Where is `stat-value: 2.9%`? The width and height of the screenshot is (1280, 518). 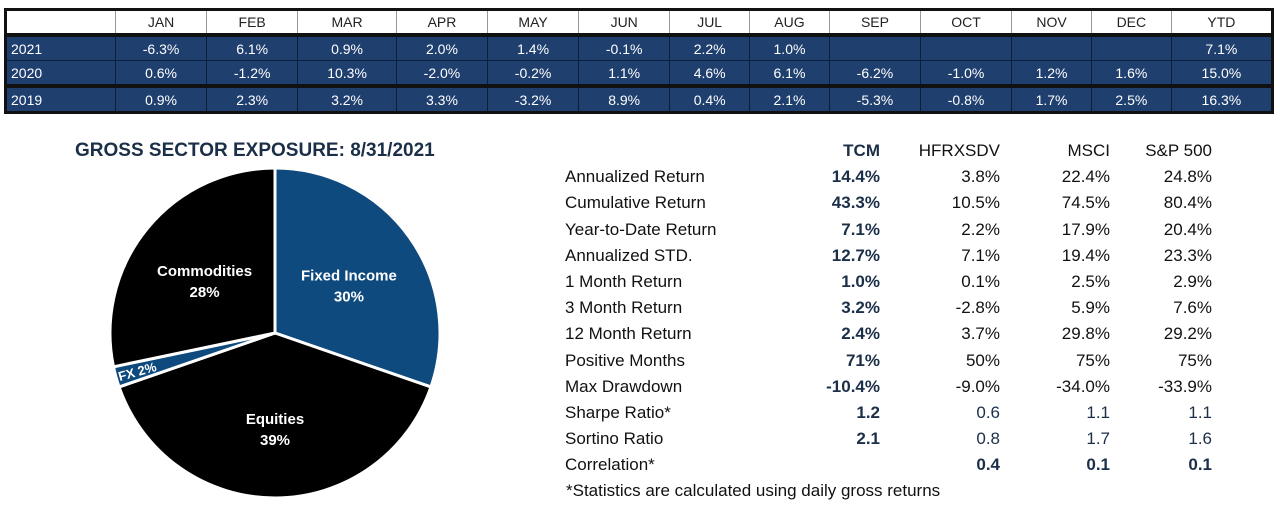 stat-value: 2.9% is located at coordinates (1192, 282).